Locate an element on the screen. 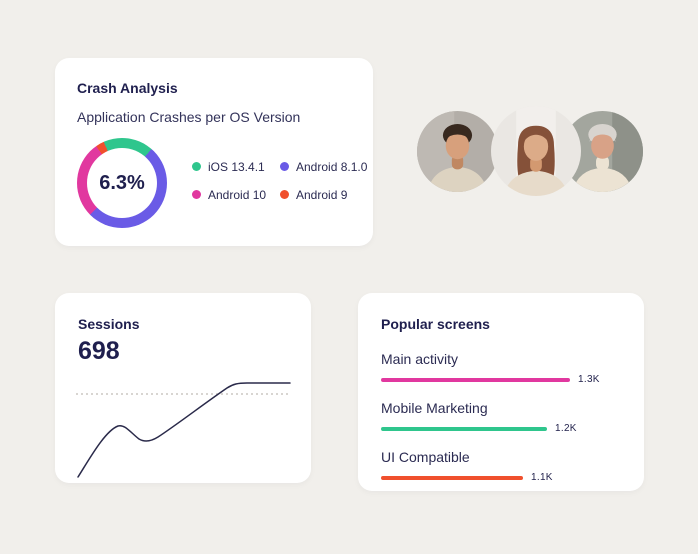  avatar-man-illustration is located at coordinates (457, 151).